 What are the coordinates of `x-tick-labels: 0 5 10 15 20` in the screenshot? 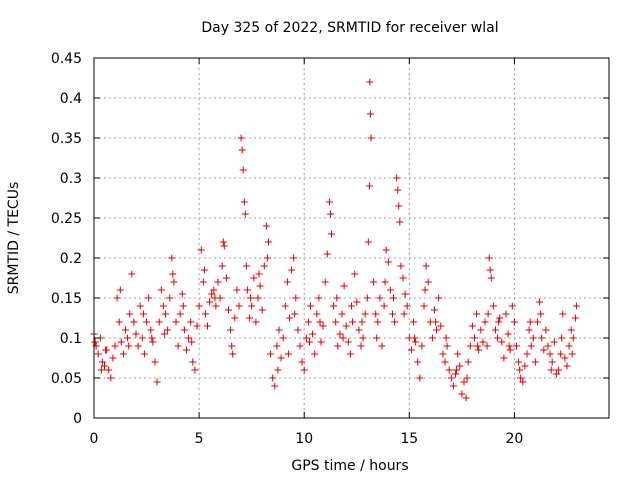 It's located at (307, 439).